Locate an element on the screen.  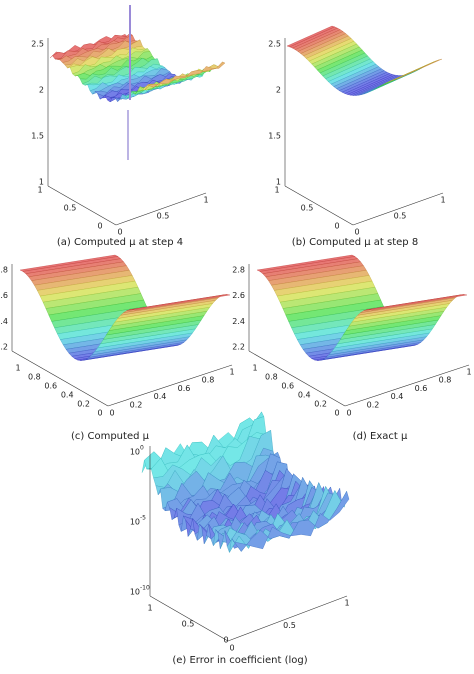
z-tick-exponent: -5 is located at coordinates (143, 518).